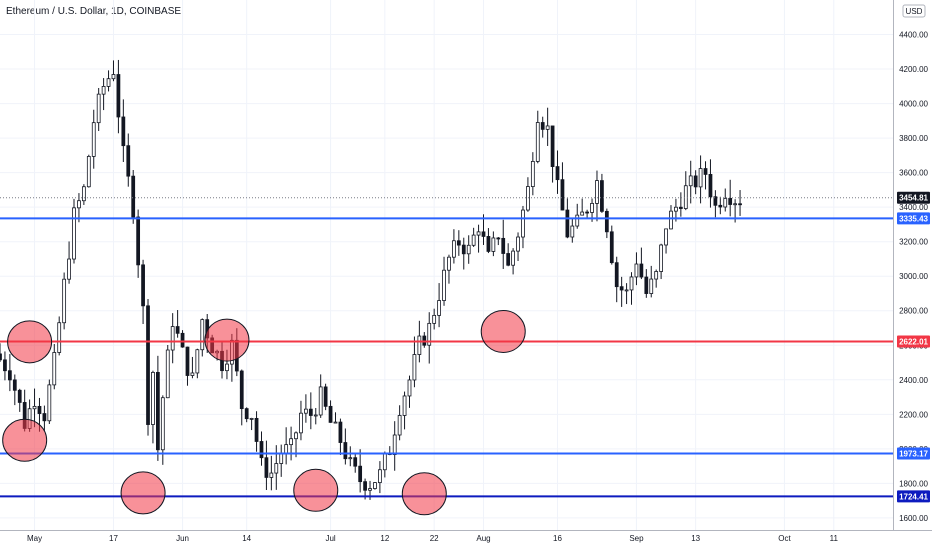 The width and height of the screenshot is (932, 550). Describe the element at coordinates (483, 538) in the screenshot. I see `x-tick-label: Aug` at that location.